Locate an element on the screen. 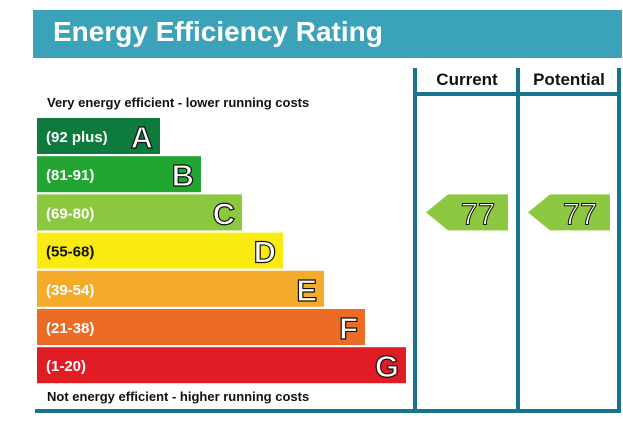 Image resolution: width=623 pixels, height=433 pixels. band-f-range: (21-38) is located at coordinates (70, 328).